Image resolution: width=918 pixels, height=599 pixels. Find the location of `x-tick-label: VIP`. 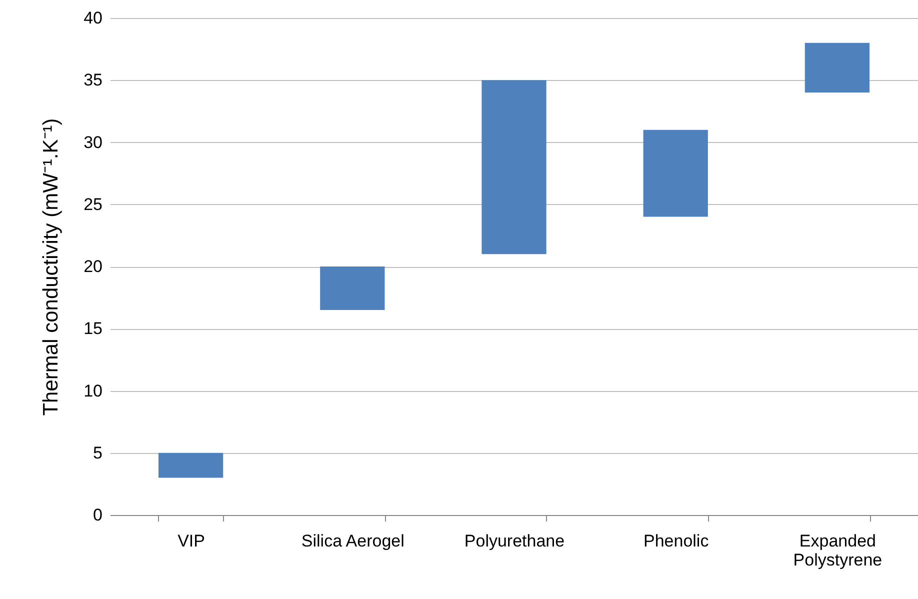

x-tick-label: VIP is located at coordinates (192, 541).